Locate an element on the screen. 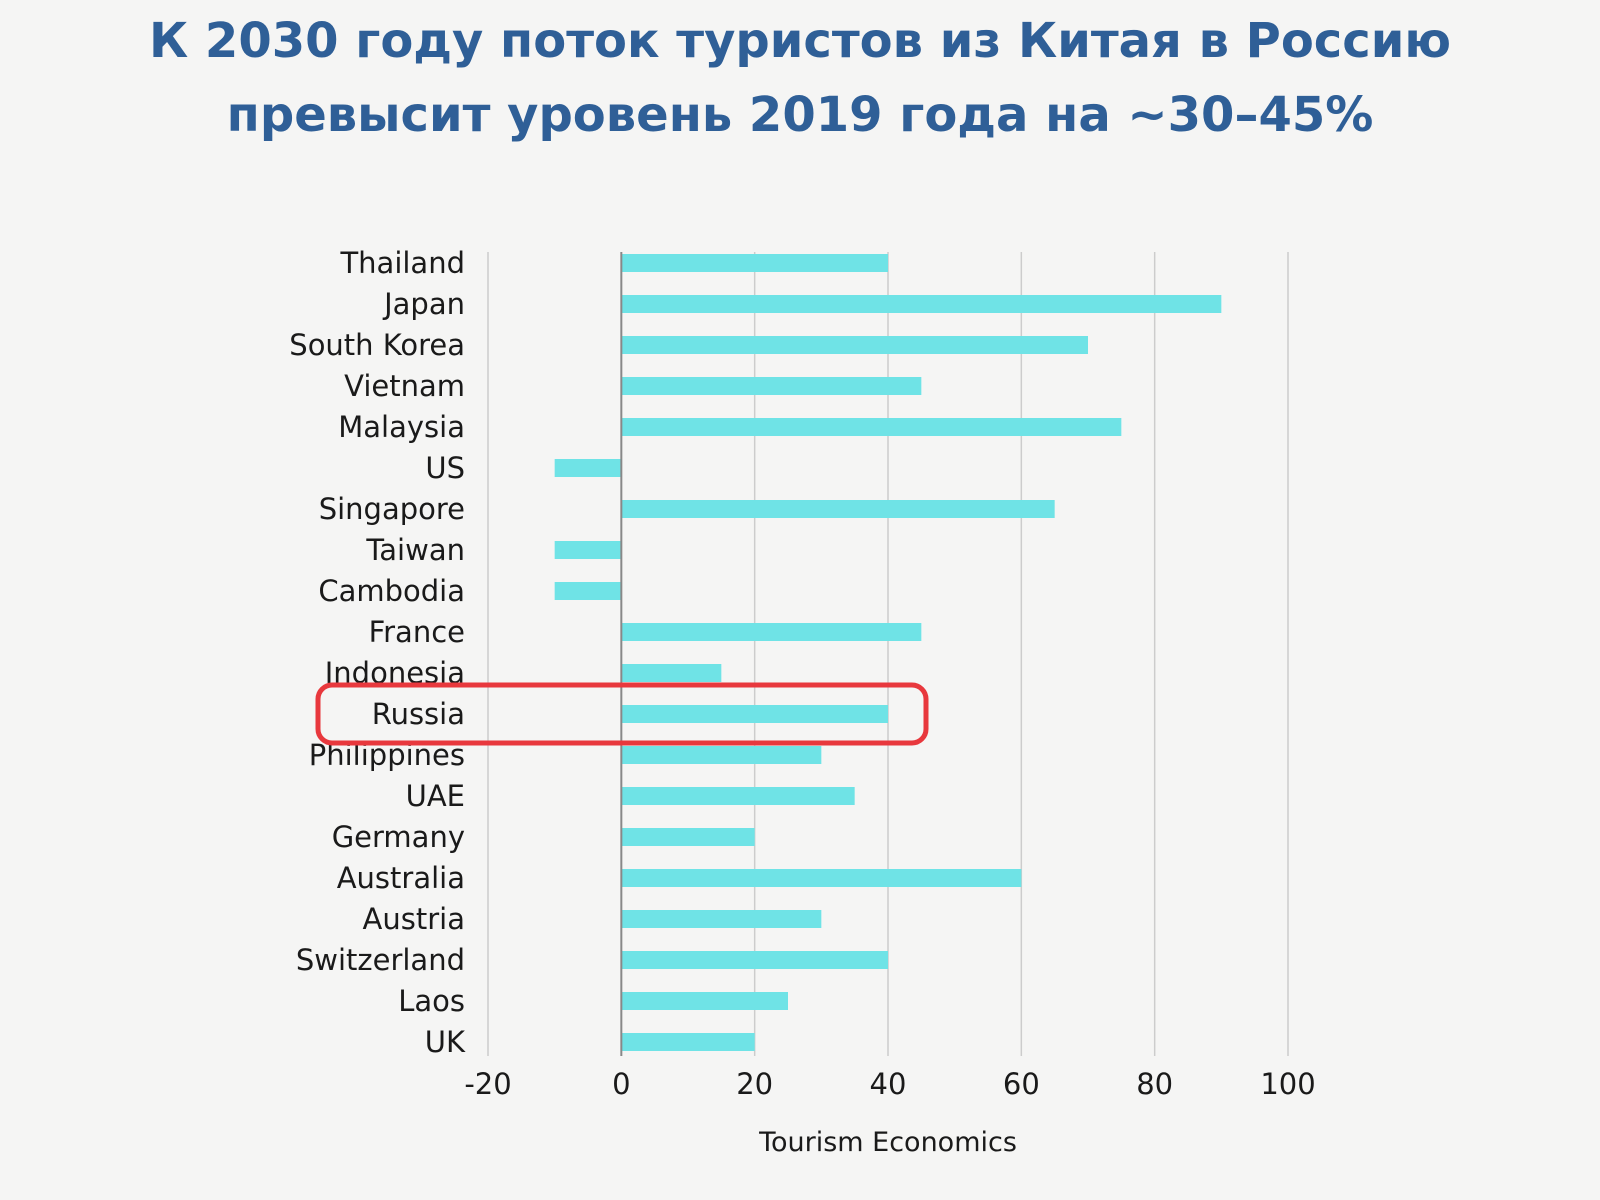  category-label-vietnam: Vietnam is located at coordinates (404, 386).